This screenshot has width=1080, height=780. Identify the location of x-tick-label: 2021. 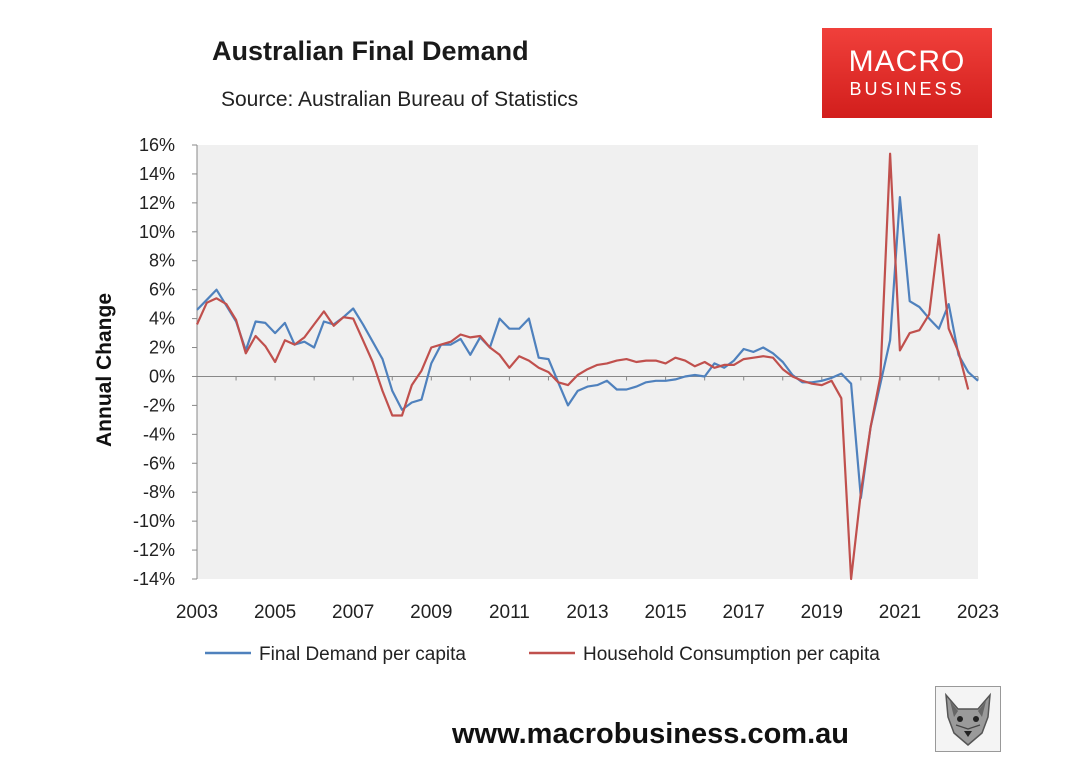
(900, 612).